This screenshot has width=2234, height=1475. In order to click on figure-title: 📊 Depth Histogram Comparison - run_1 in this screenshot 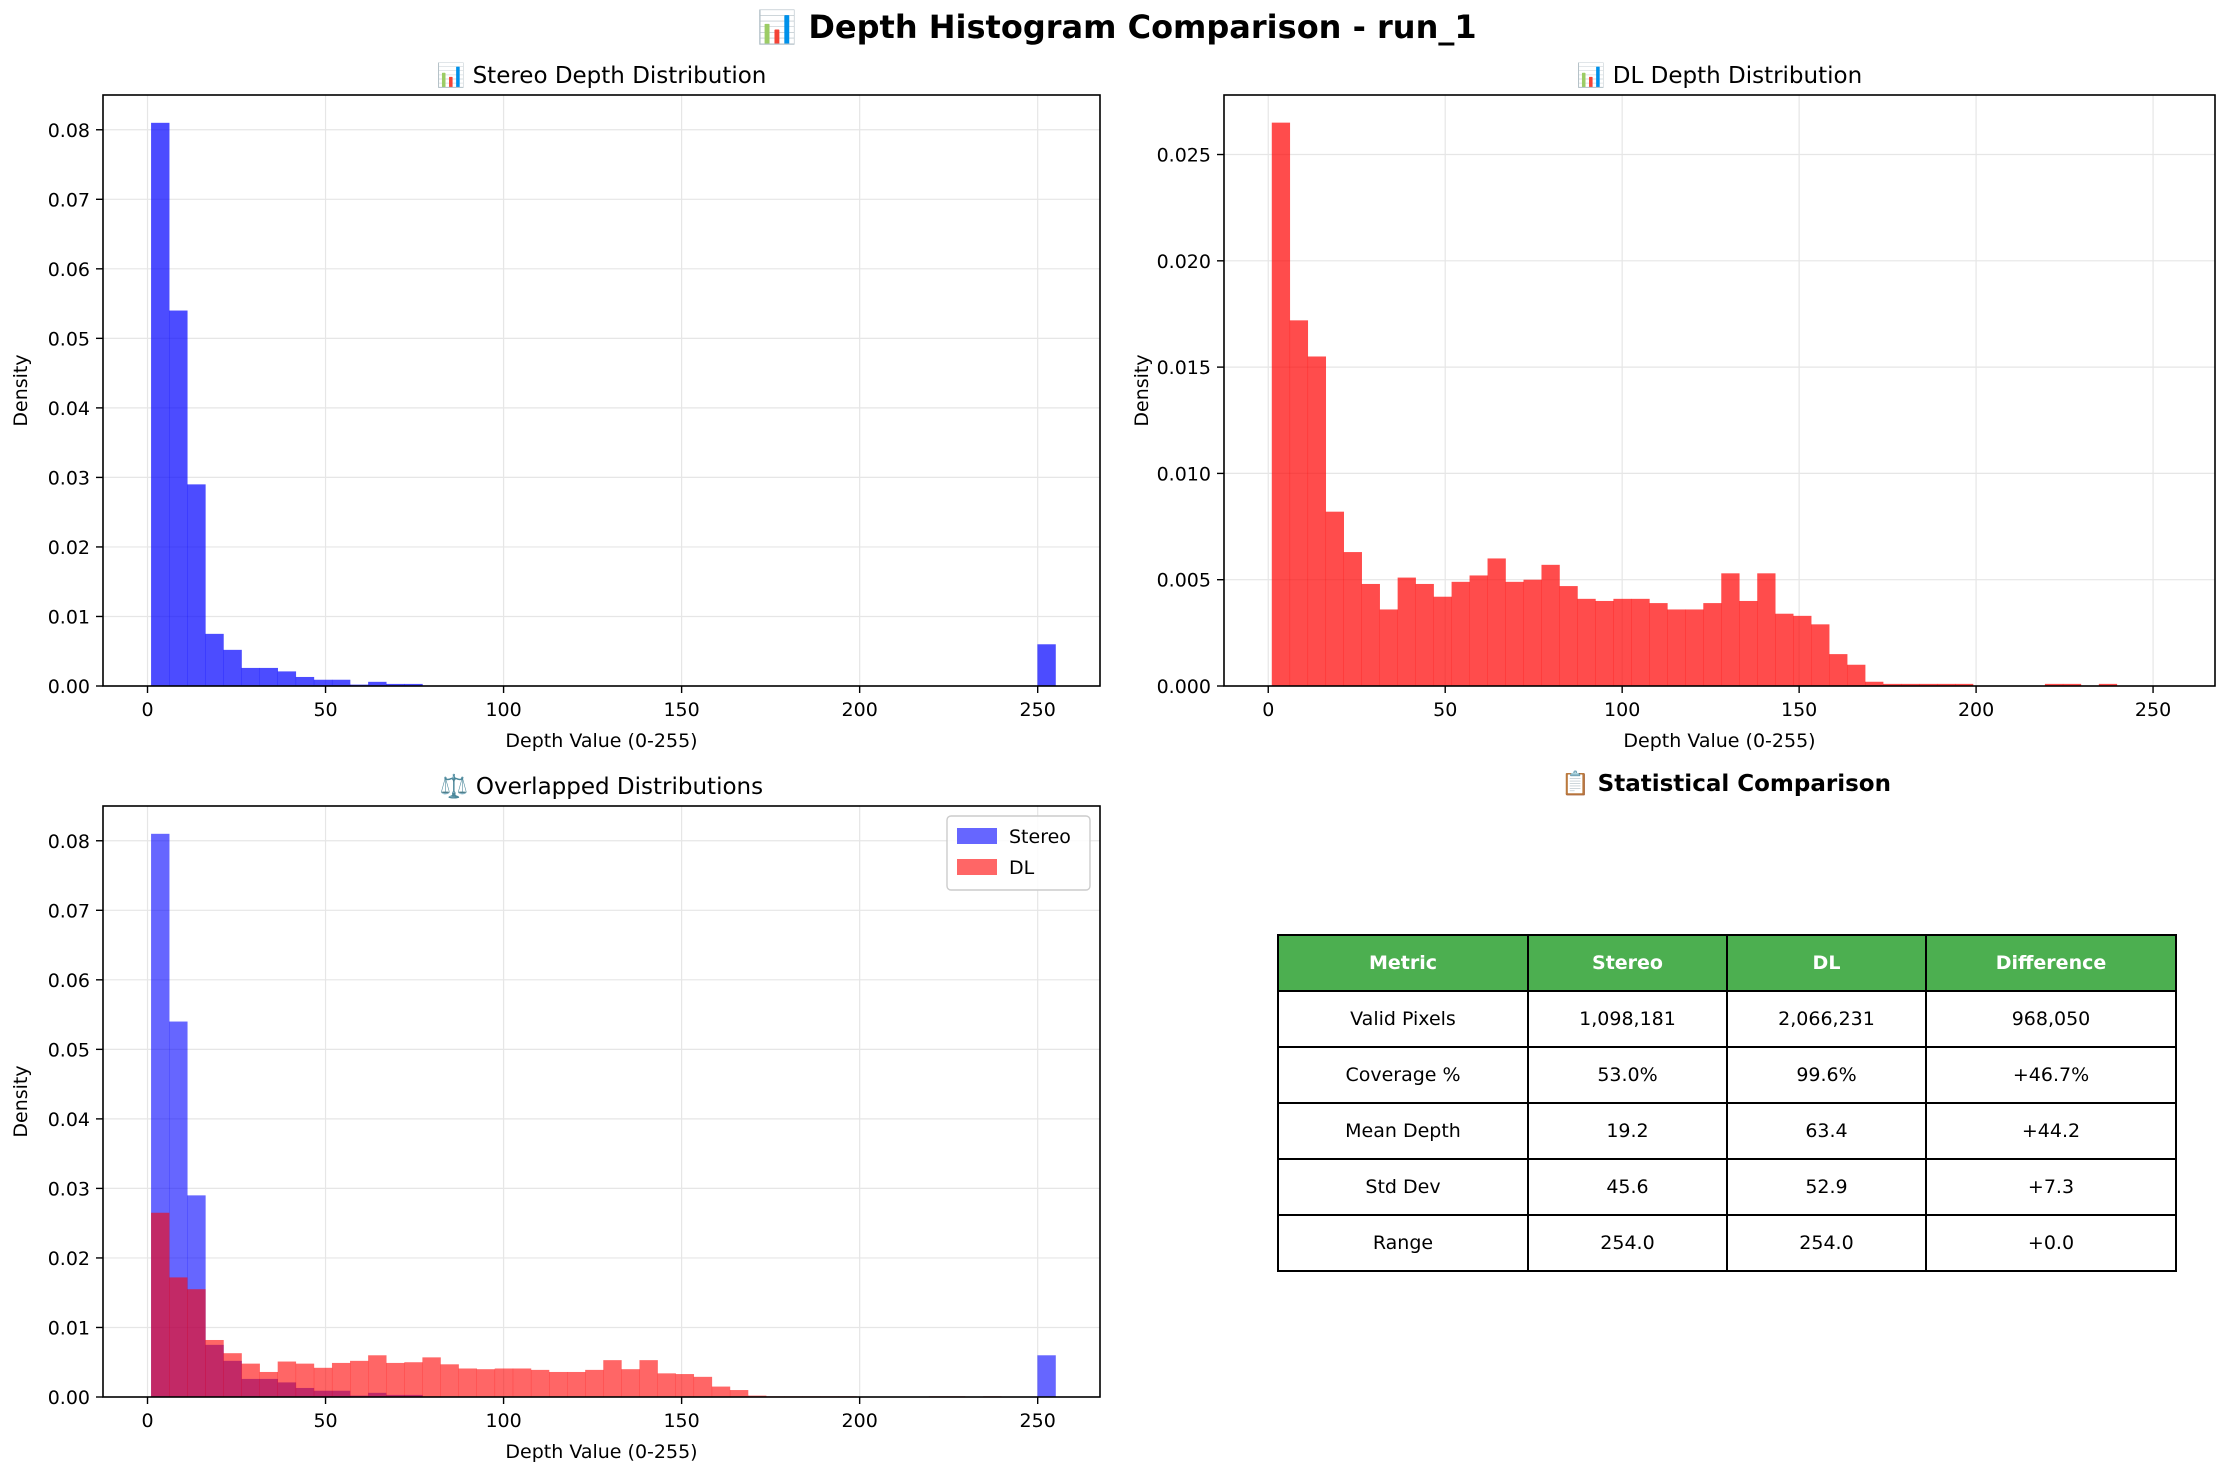, I will do `click(1117, 27)`.